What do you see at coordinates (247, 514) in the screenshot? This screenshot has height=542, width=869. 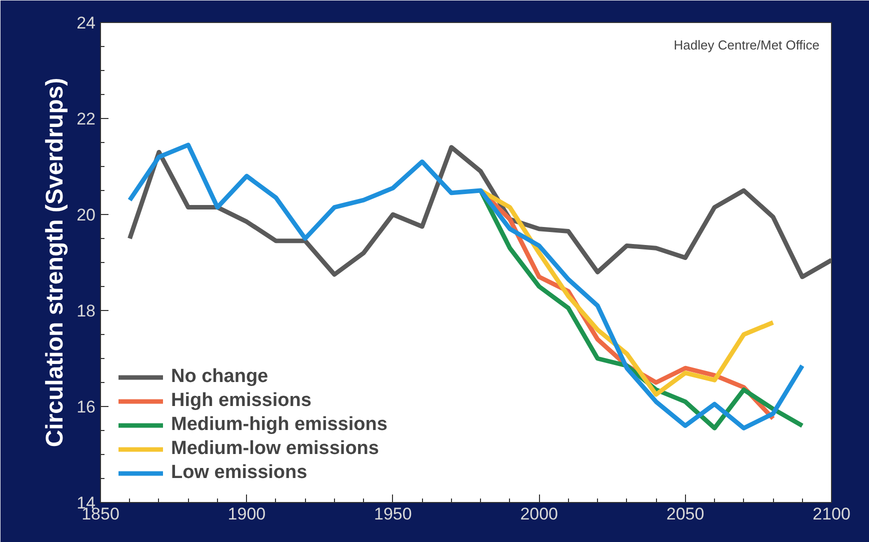 I see `x-tick-label: 1900` at bounding box center [247, 514].